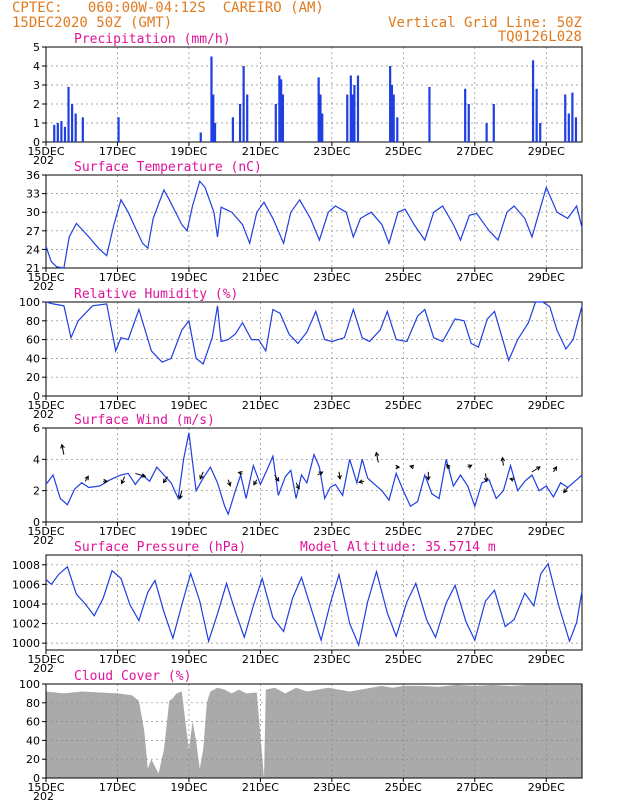 This screenshot has width=618, height=800. What do you see at coordinates (26, 584) in the screenshot?
I see `y-tick-label: 1006` at bounding box center [26, 584].